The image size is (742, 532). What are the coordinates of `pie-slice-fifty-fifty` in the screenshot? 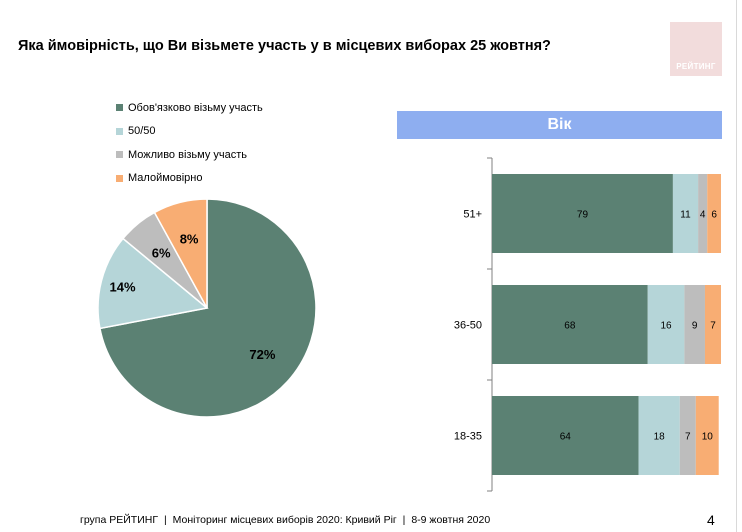 It's located at (153, 283).